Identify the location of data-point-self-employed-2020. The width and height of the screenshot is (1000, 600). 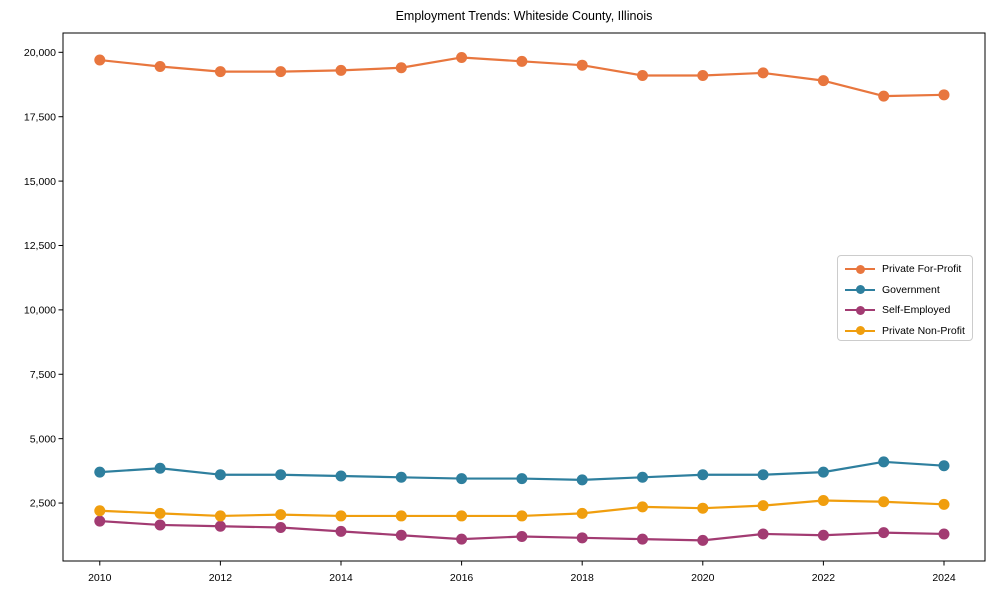
(703, 540).